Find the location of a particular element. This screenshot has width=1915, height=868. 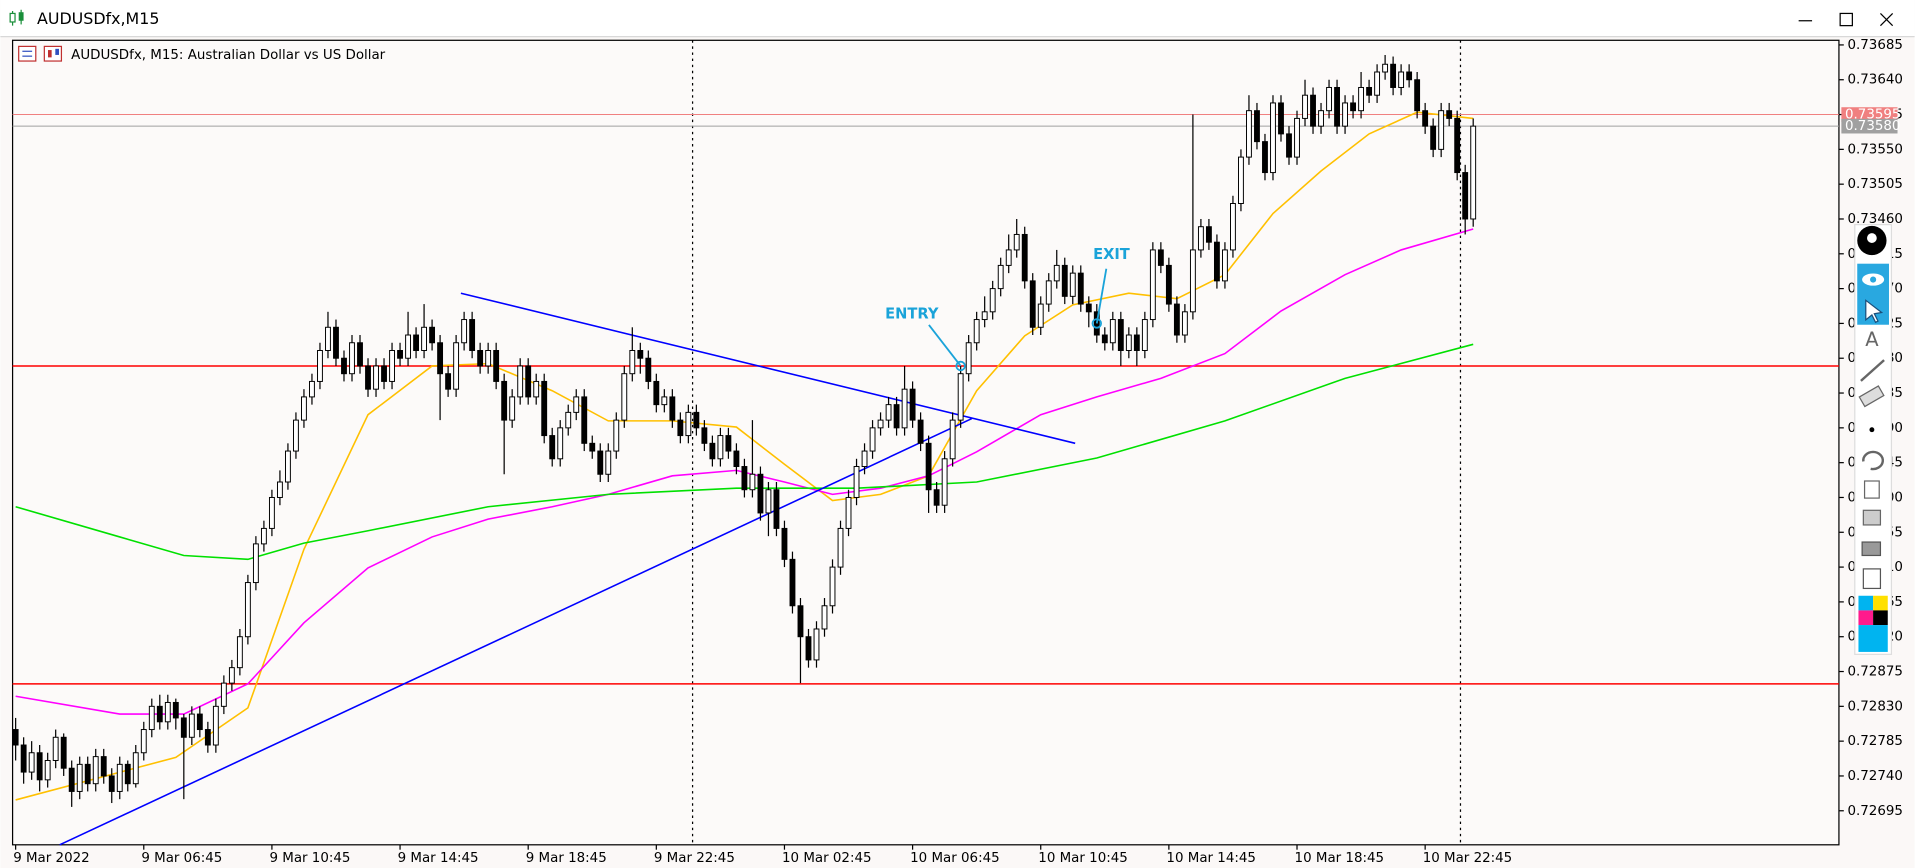

undo-icon is located at coordinates (1873, 460).